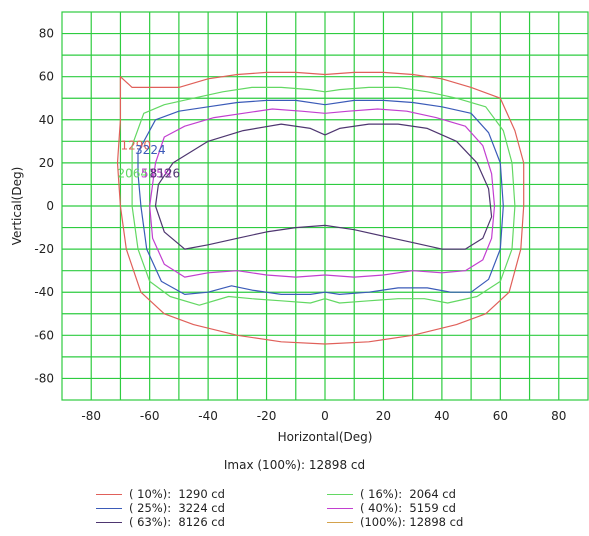 The image size is (589, 536). Describe the element at coordinates (44, 249) in the screenshot. I see `y-tick-label: -20` at that location.